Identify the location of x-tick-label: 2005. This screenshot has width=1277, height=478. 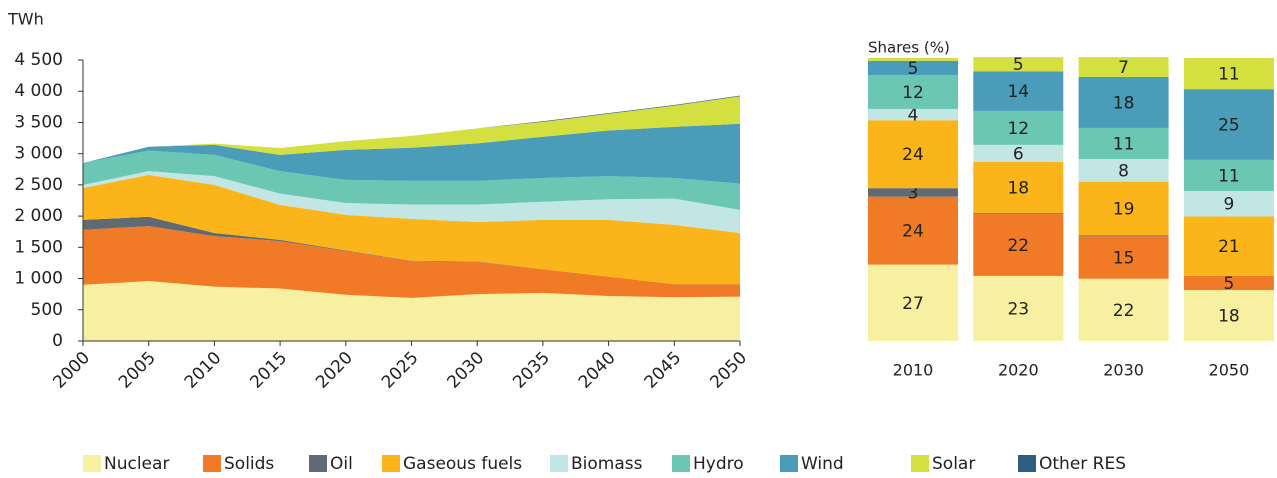
(137, 370).